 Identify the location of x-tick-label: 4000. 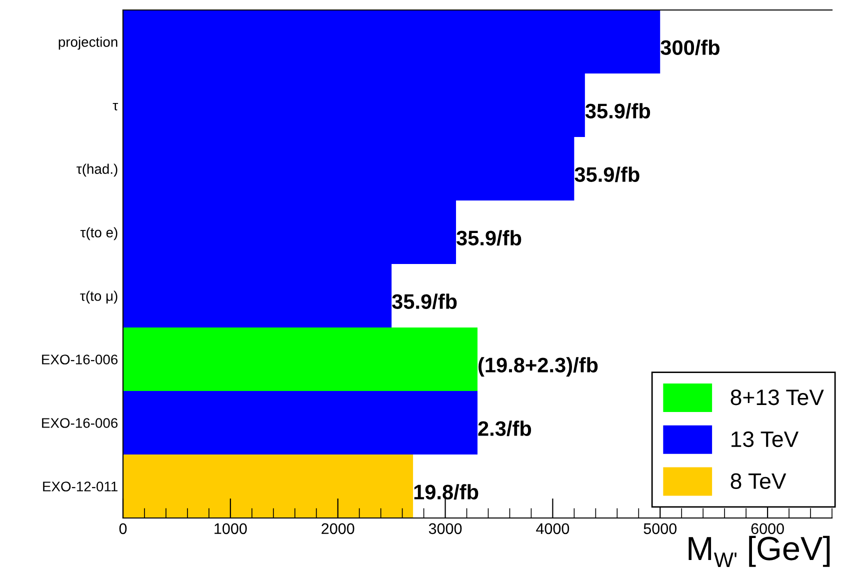
(553, 528).